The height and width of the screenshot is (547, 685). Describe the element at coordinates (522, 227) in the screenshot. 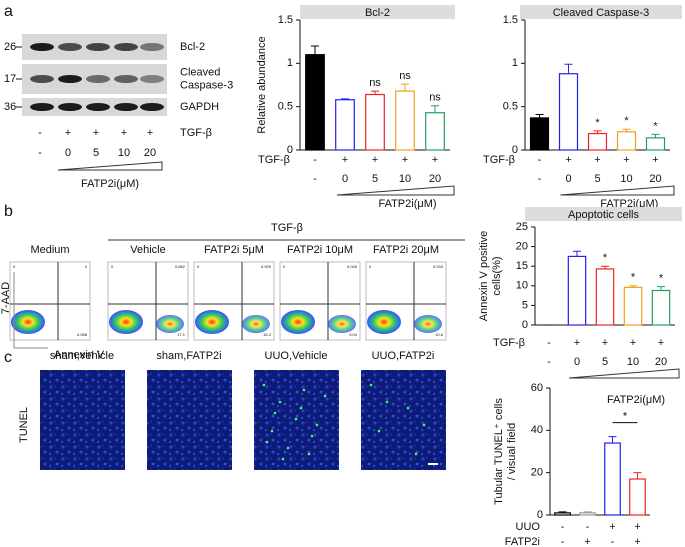

I see `y-tick-label: 25` at that location.